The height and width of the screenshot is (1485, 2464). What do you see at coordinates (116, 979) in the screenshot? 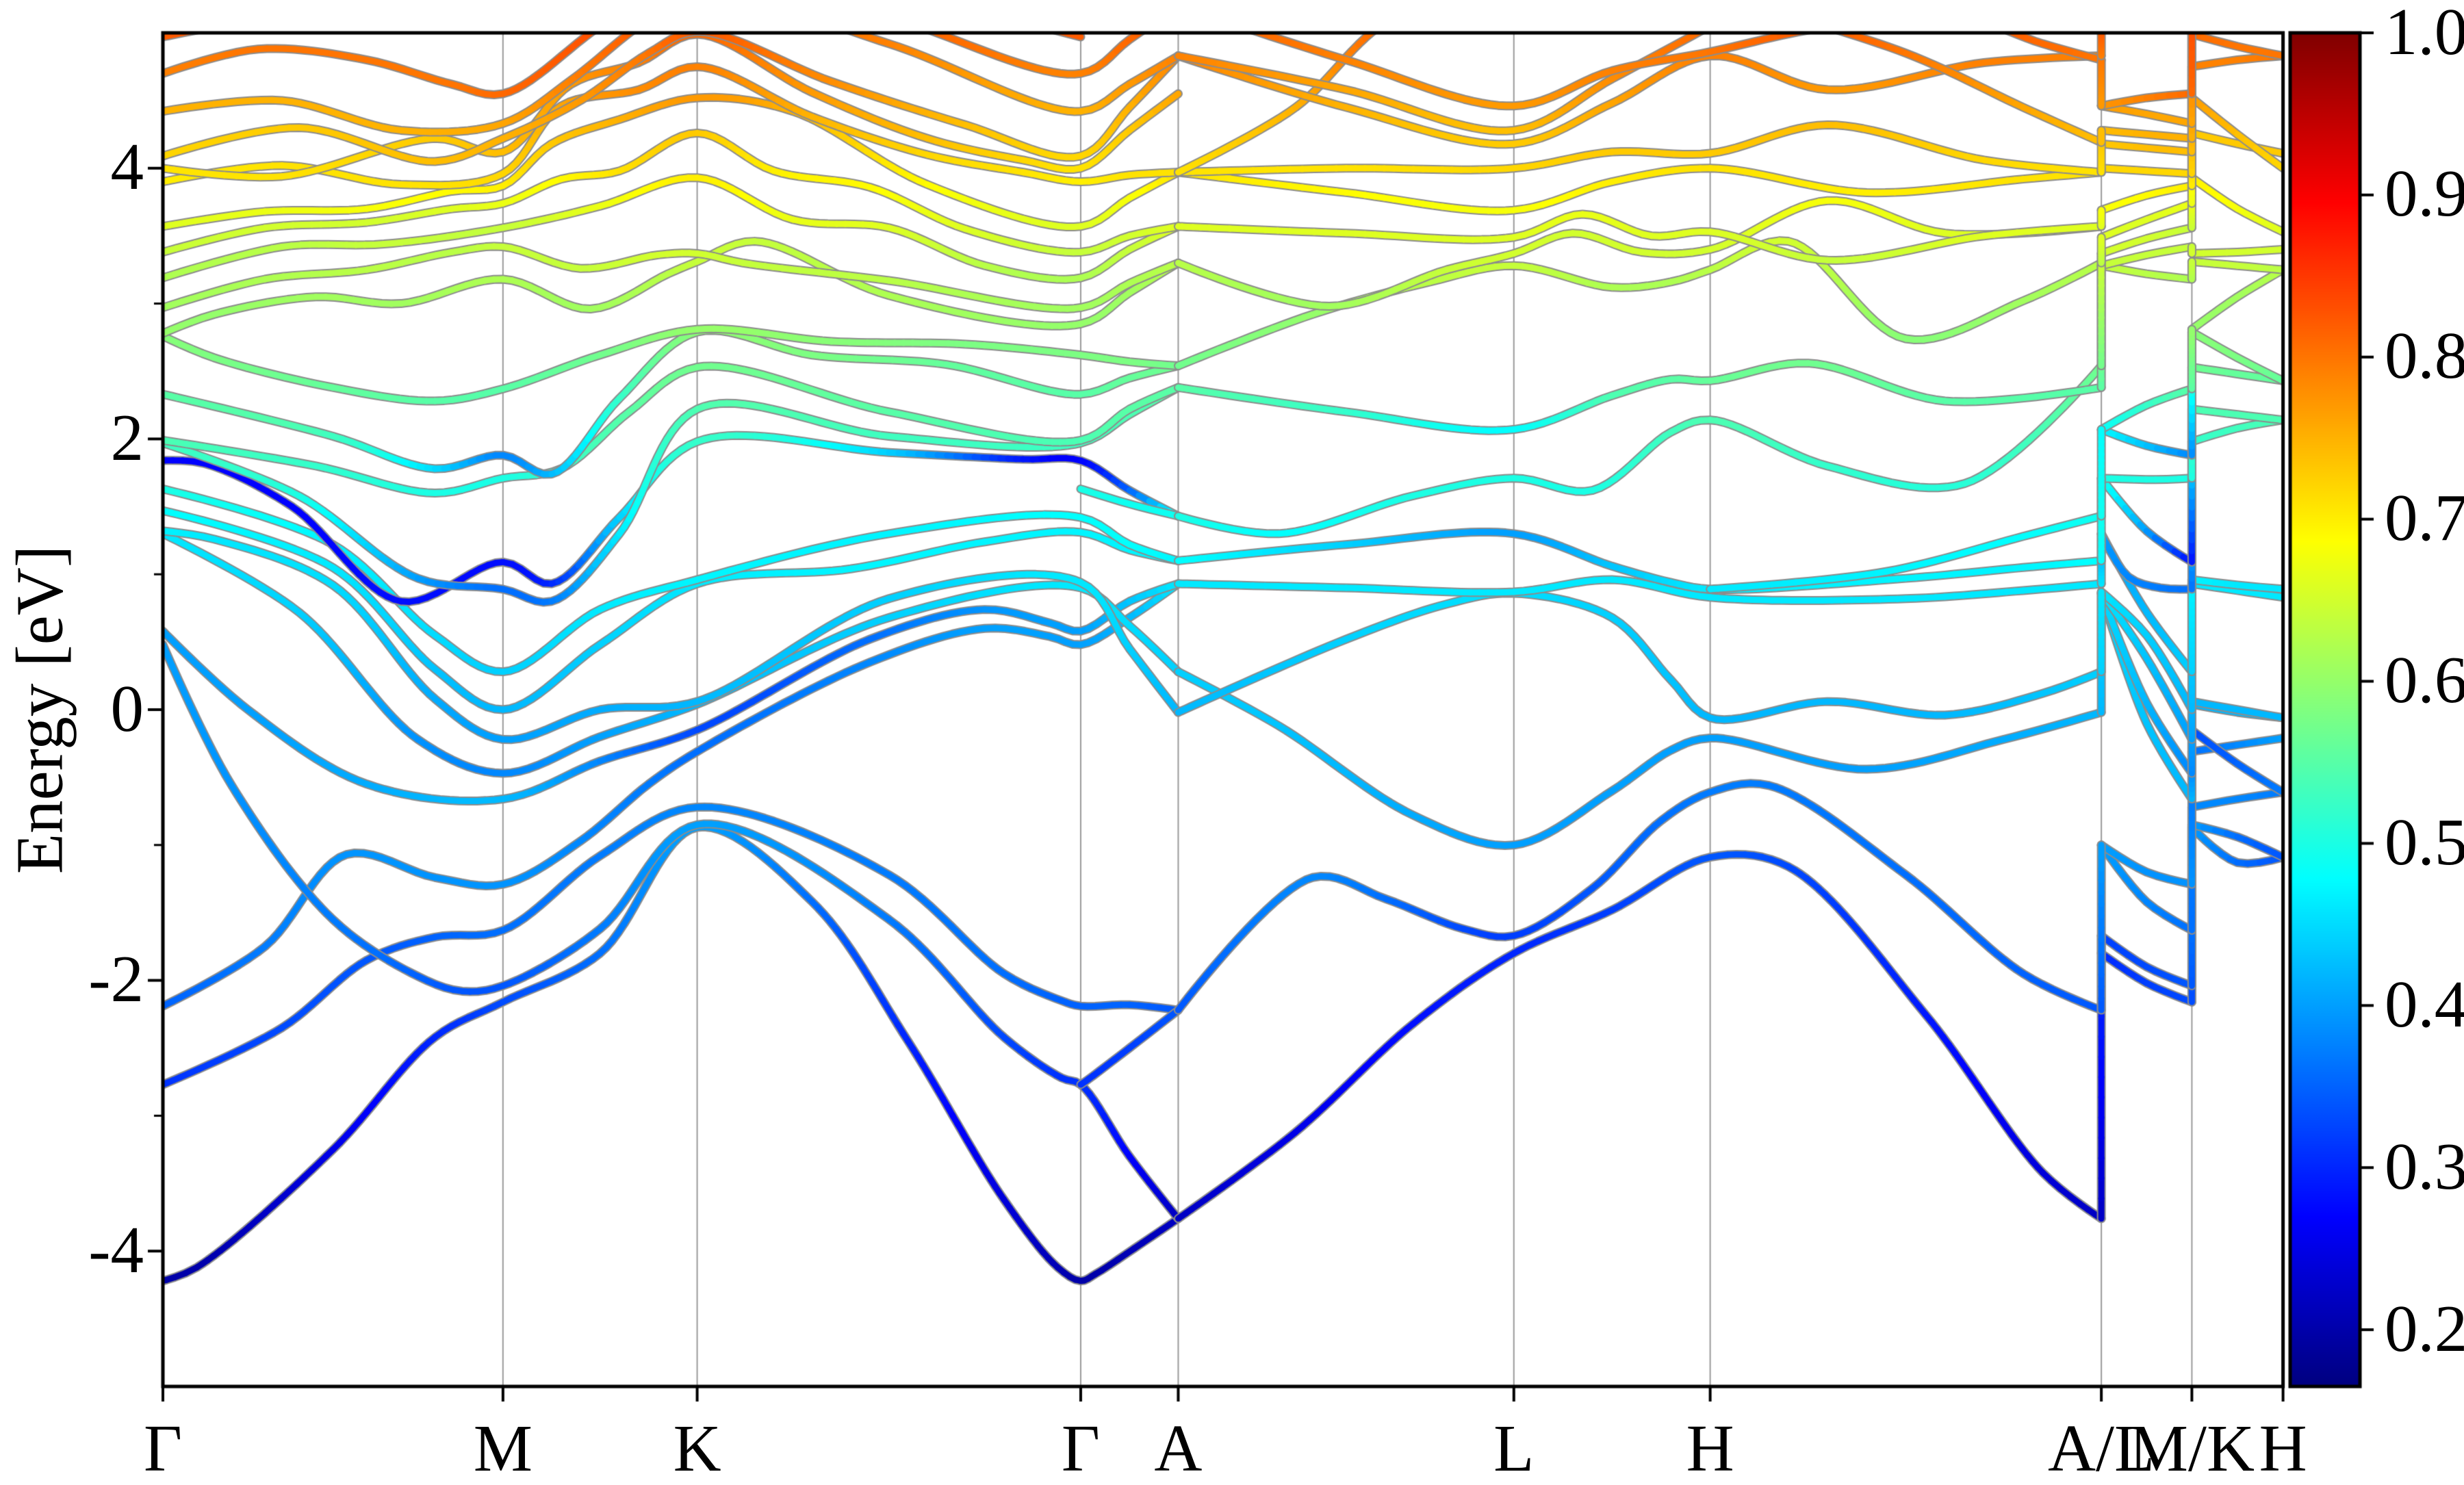
I see `y-tick-label--2: -2` at bounding box center [116, 979].